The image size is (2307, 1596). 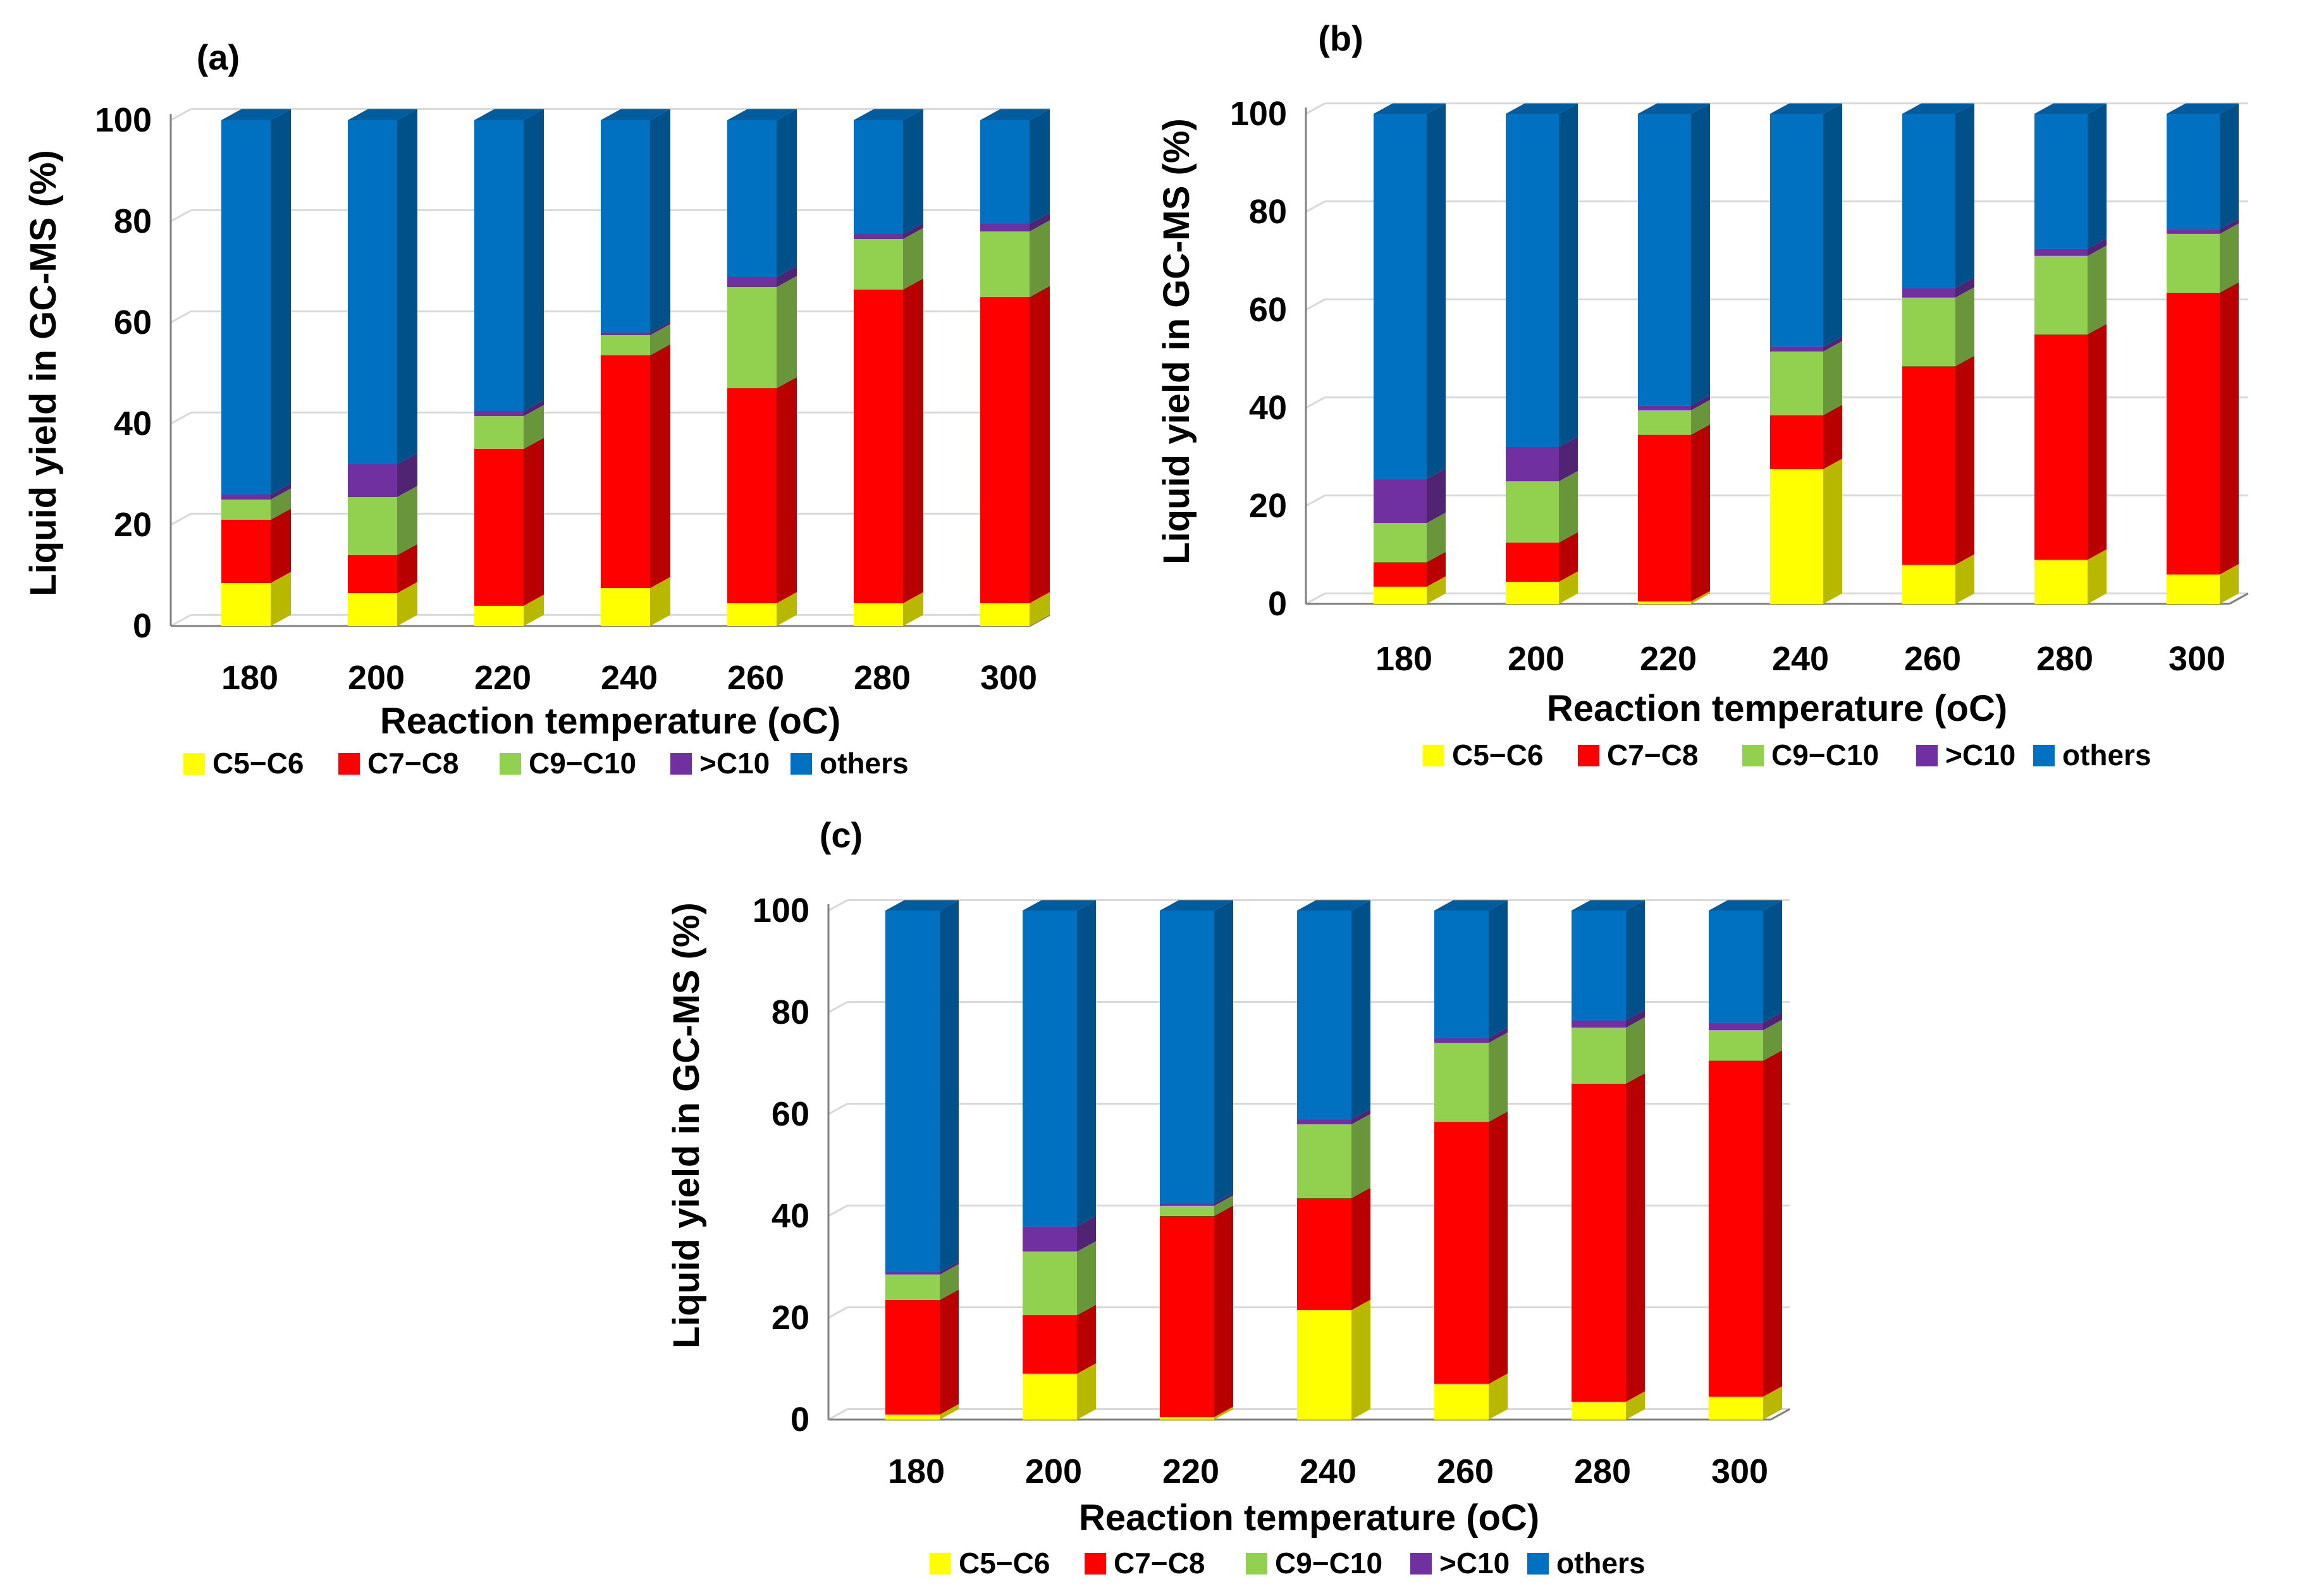 I want to click on panel-label: (b), so click(x=1340, y=38).